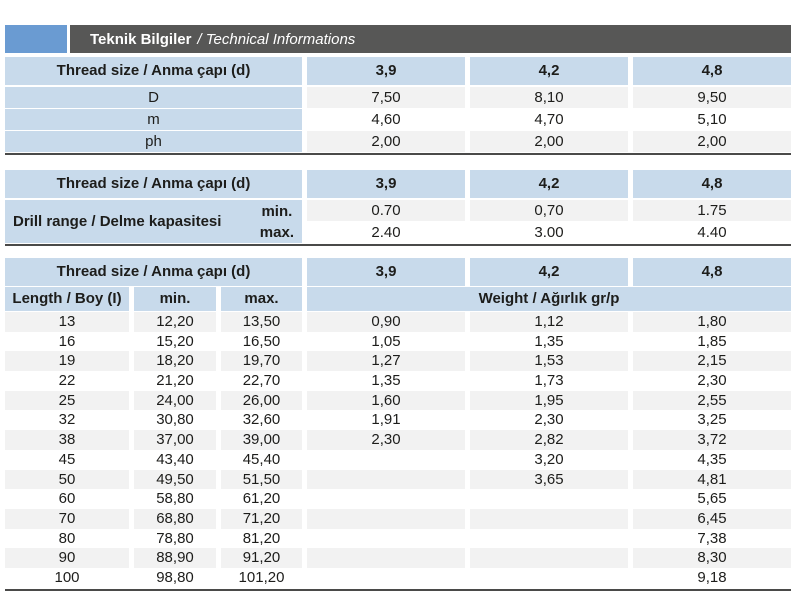 Image resolution: width=800 pixels, height=600 pixels. What do you see at coordinates (398, 361) in the screenshot?
I see `table-row: 19 18,20 19,70 1,27 1,53 2,15` at bounding box center [398, 361].